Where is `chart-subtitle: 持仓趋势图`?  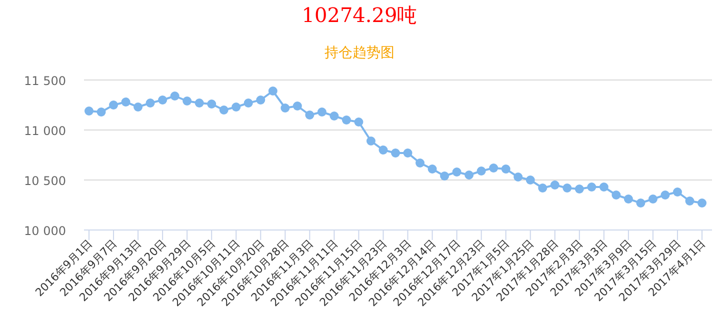
chart-subtitle: 持仓趋势图 is located at coordinates (359, 53).